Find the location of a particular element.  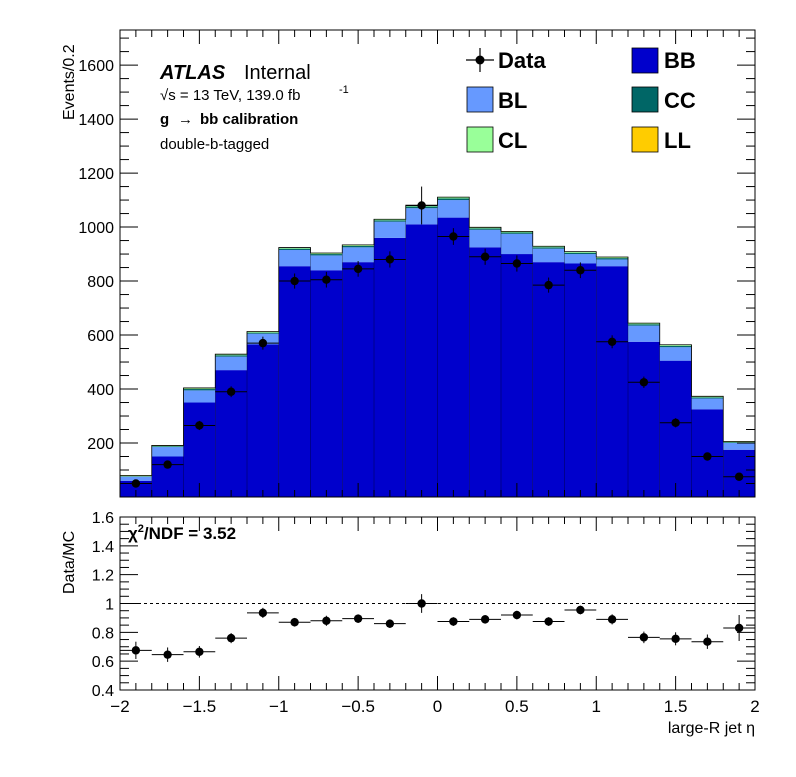

ratio-xtick-label: 1 is located at coordinates (596, 706).